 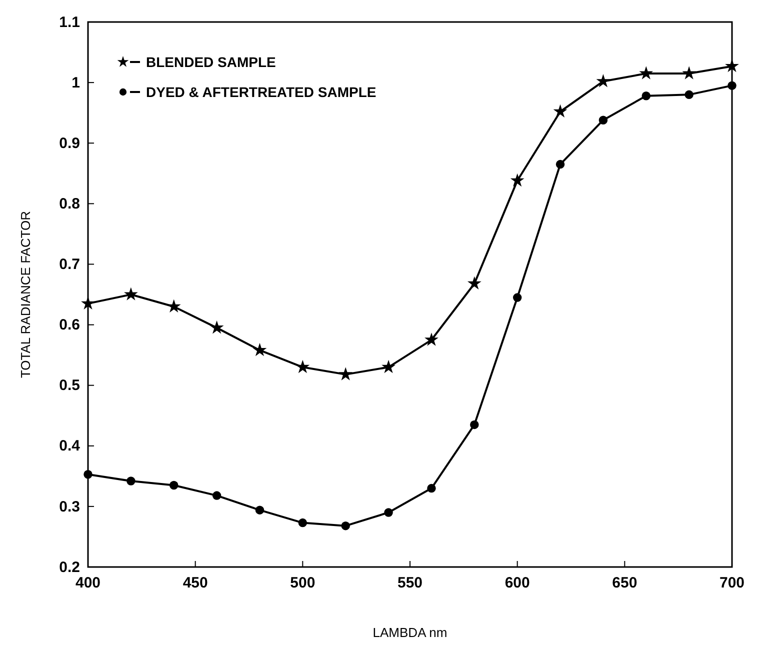 What do you see at coordinates (70, 446) in the screenshot?
I see `y-tick-label: 0.4` at bounding box center [70, 446].